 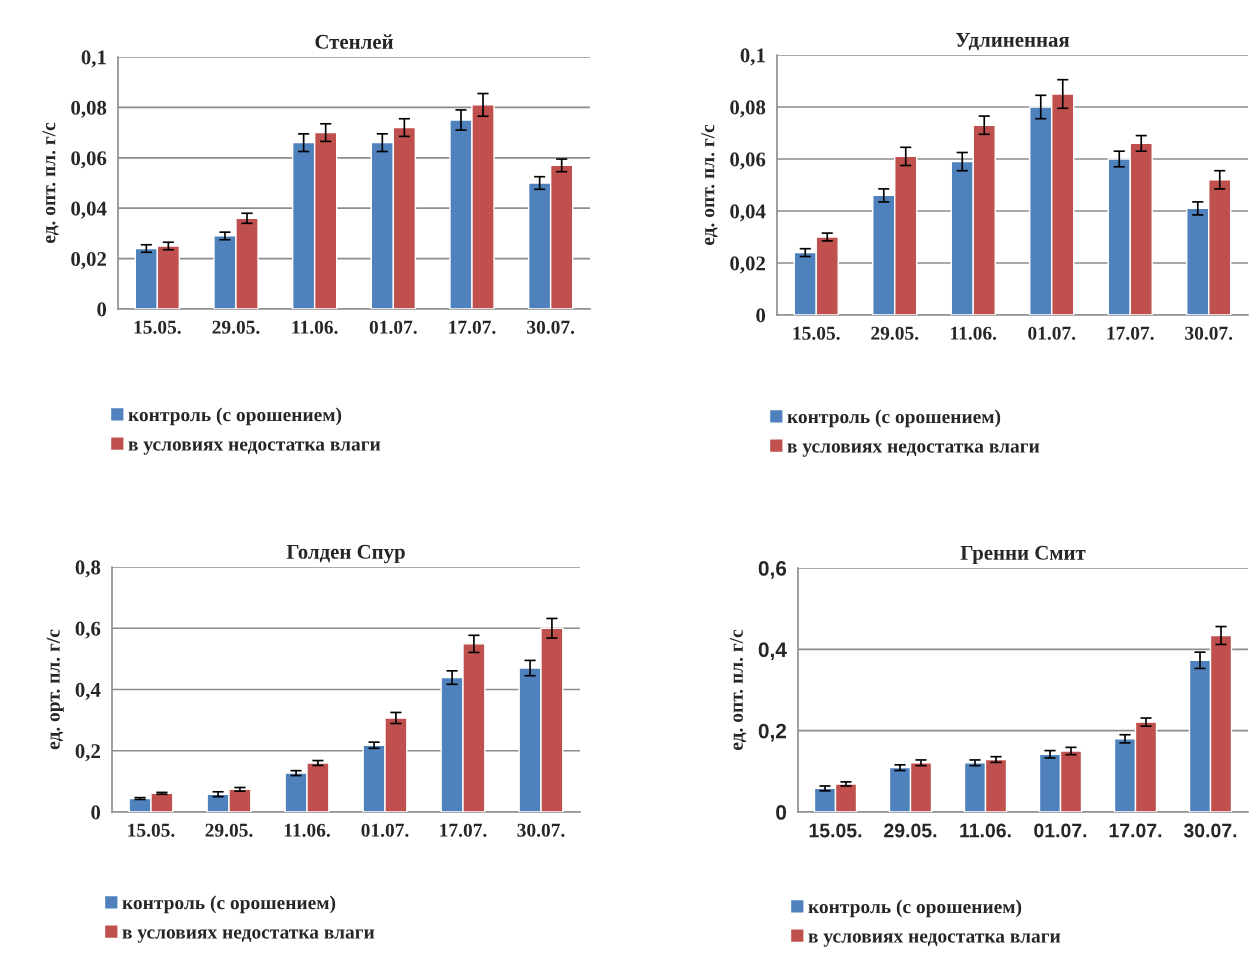 I want to click on chart-title: Удлиненная, so click(x=1012, y=42).